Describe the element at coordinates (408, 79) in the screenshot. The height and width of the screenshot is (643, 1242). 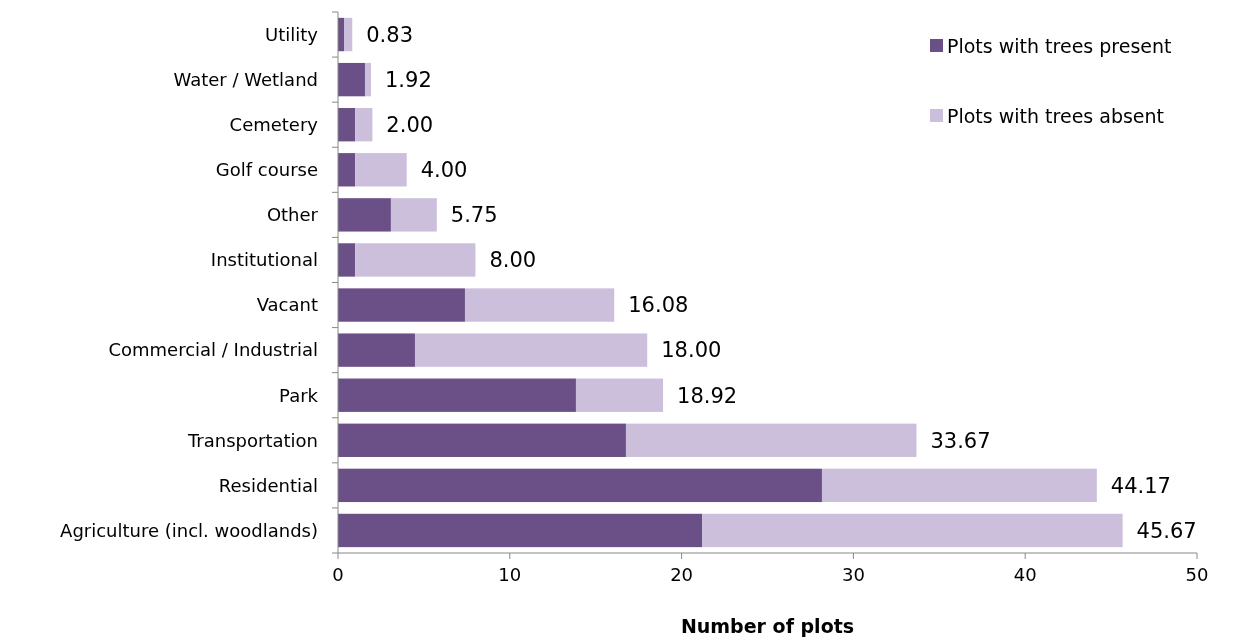
I see `total-label: 1.92` at that location.